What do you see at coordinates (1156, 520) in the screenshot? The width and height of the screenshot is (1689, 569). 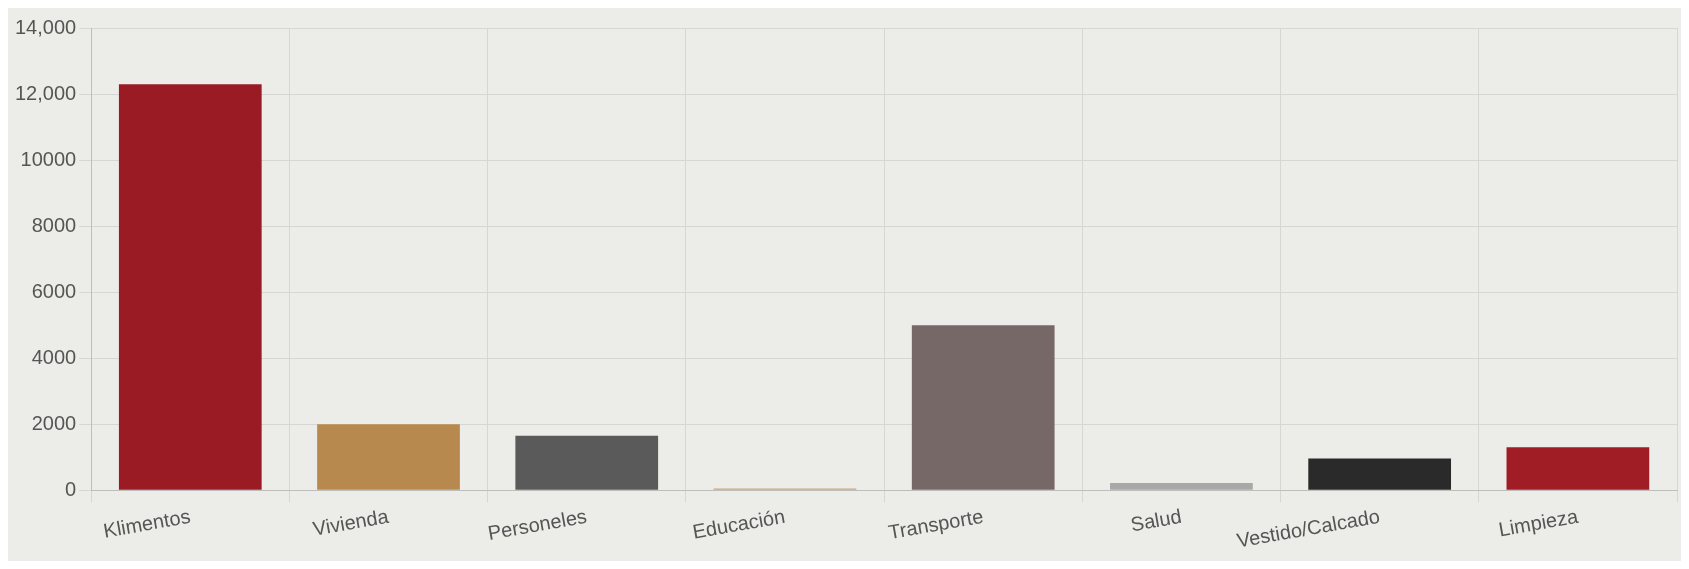 I see `x-tick-label: Salud` at bounding box center [1156, 520].